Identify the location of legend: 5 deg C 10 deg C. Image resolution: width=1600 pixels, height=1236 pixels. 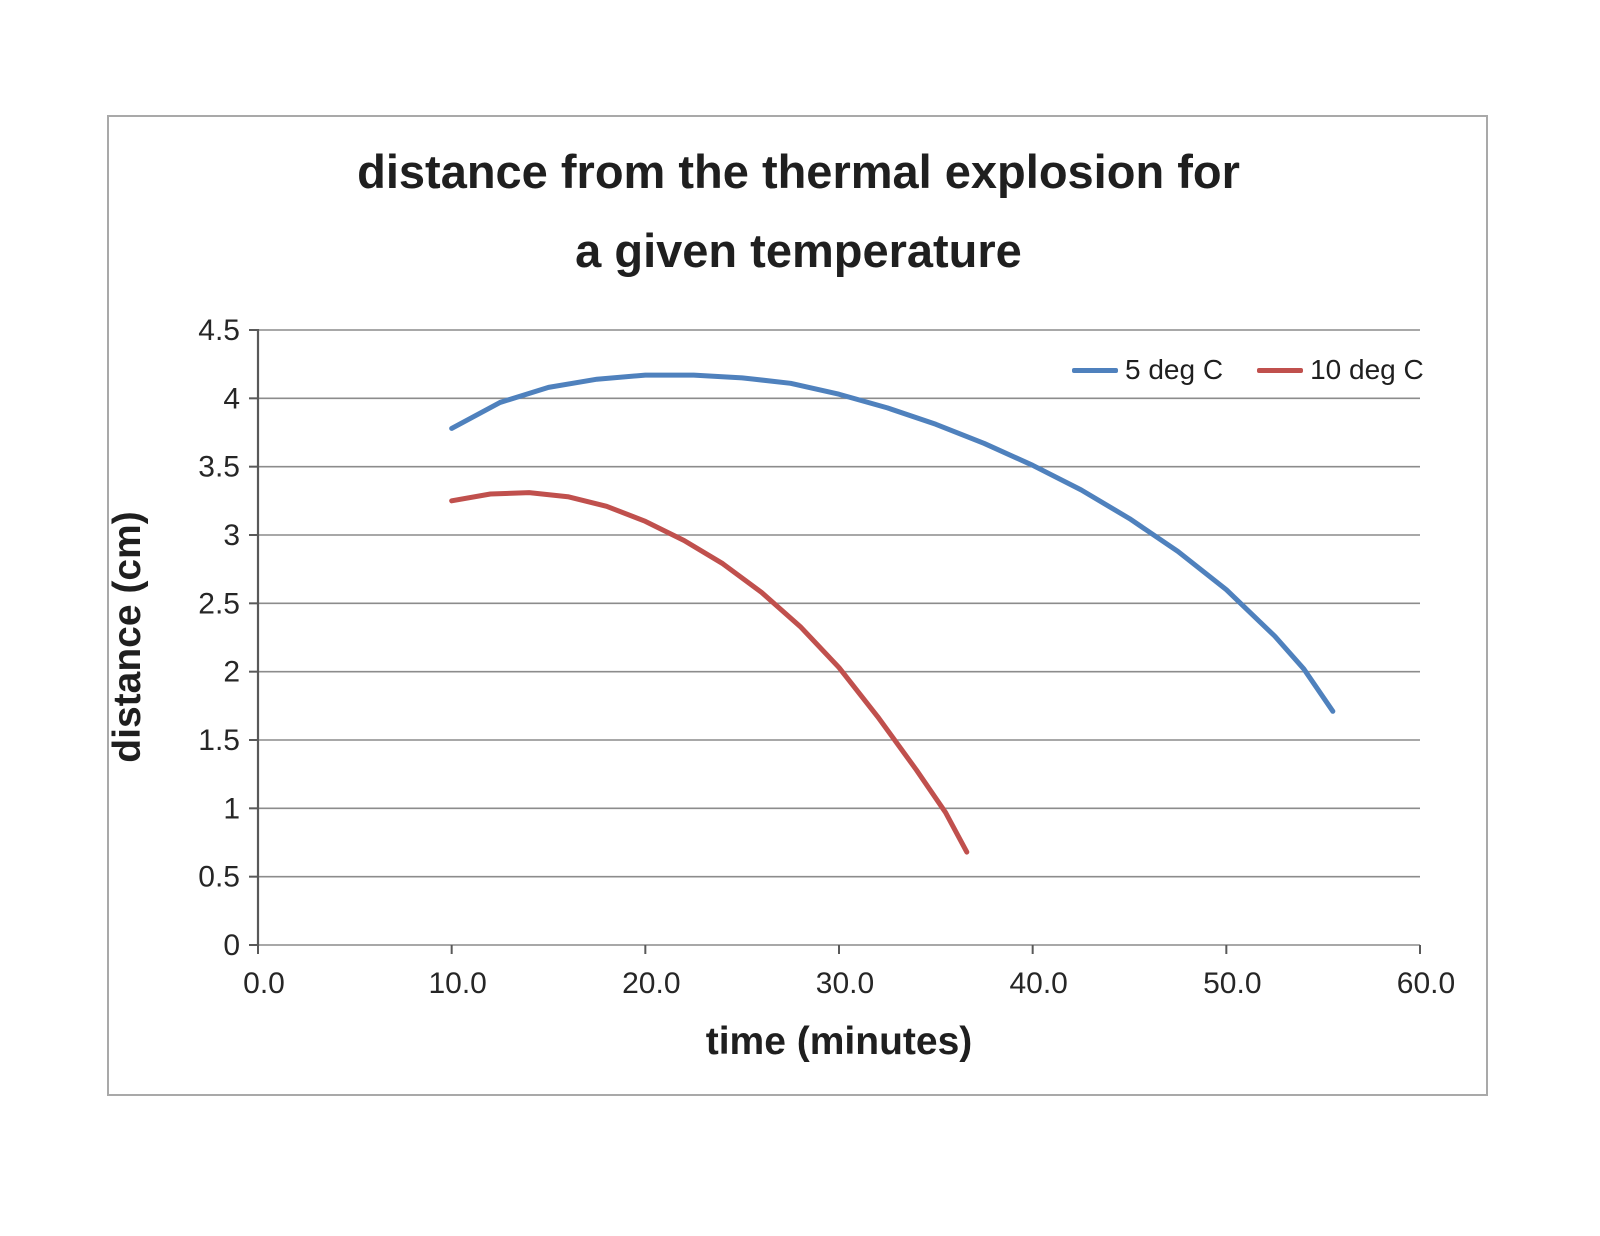
(1248, 370).